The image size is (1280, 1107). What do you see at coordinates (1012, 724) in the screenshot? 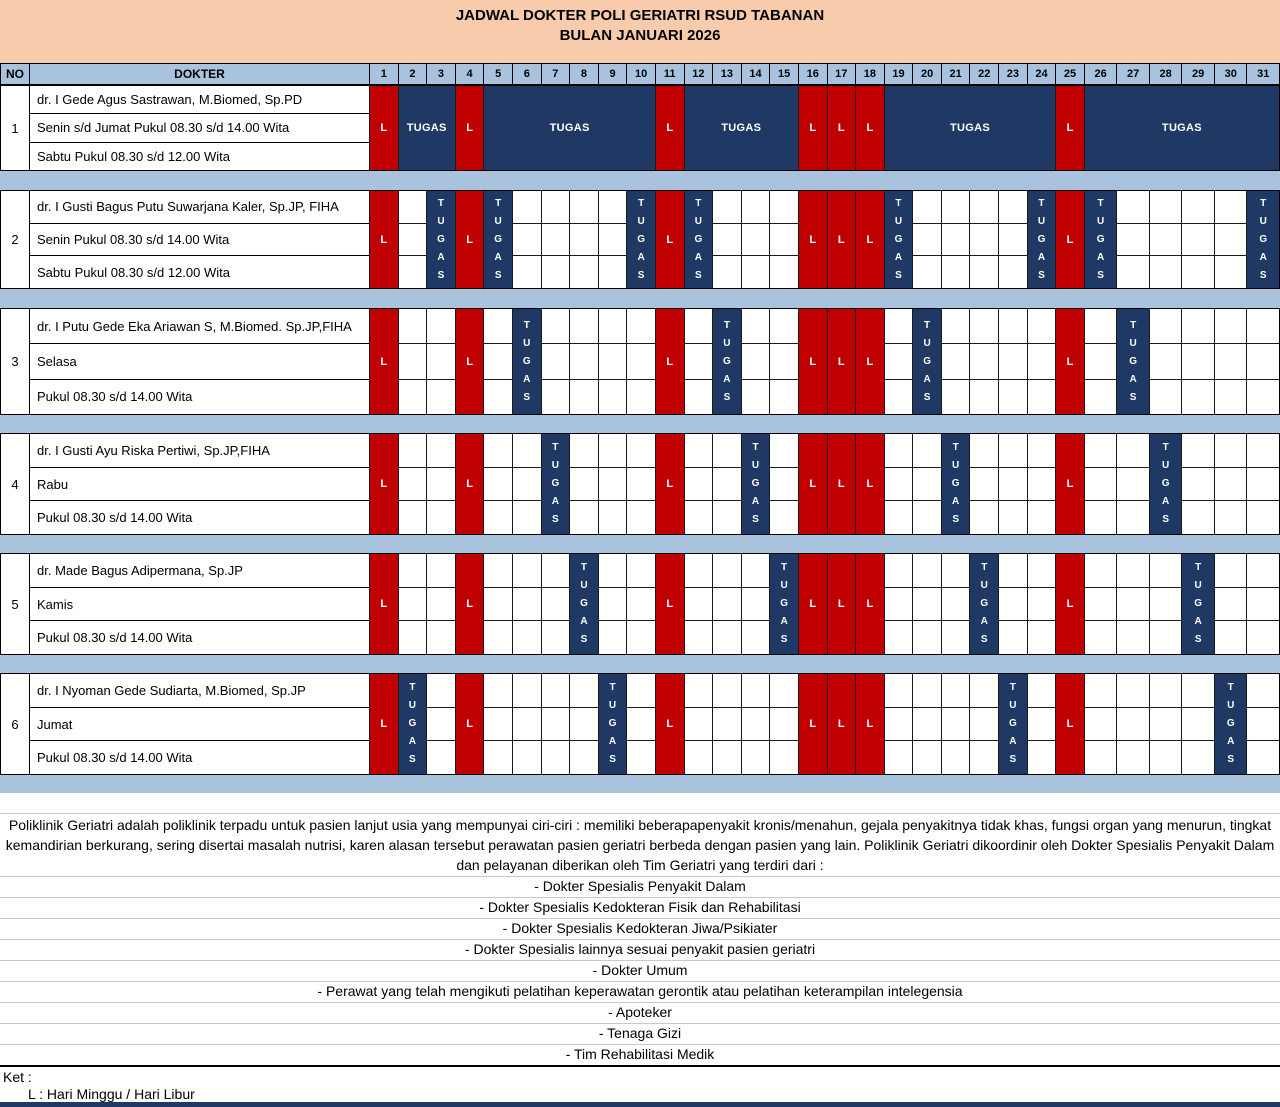
I see `day-cell-duty-23: T U G A S` at bounding box center [1012, 724].